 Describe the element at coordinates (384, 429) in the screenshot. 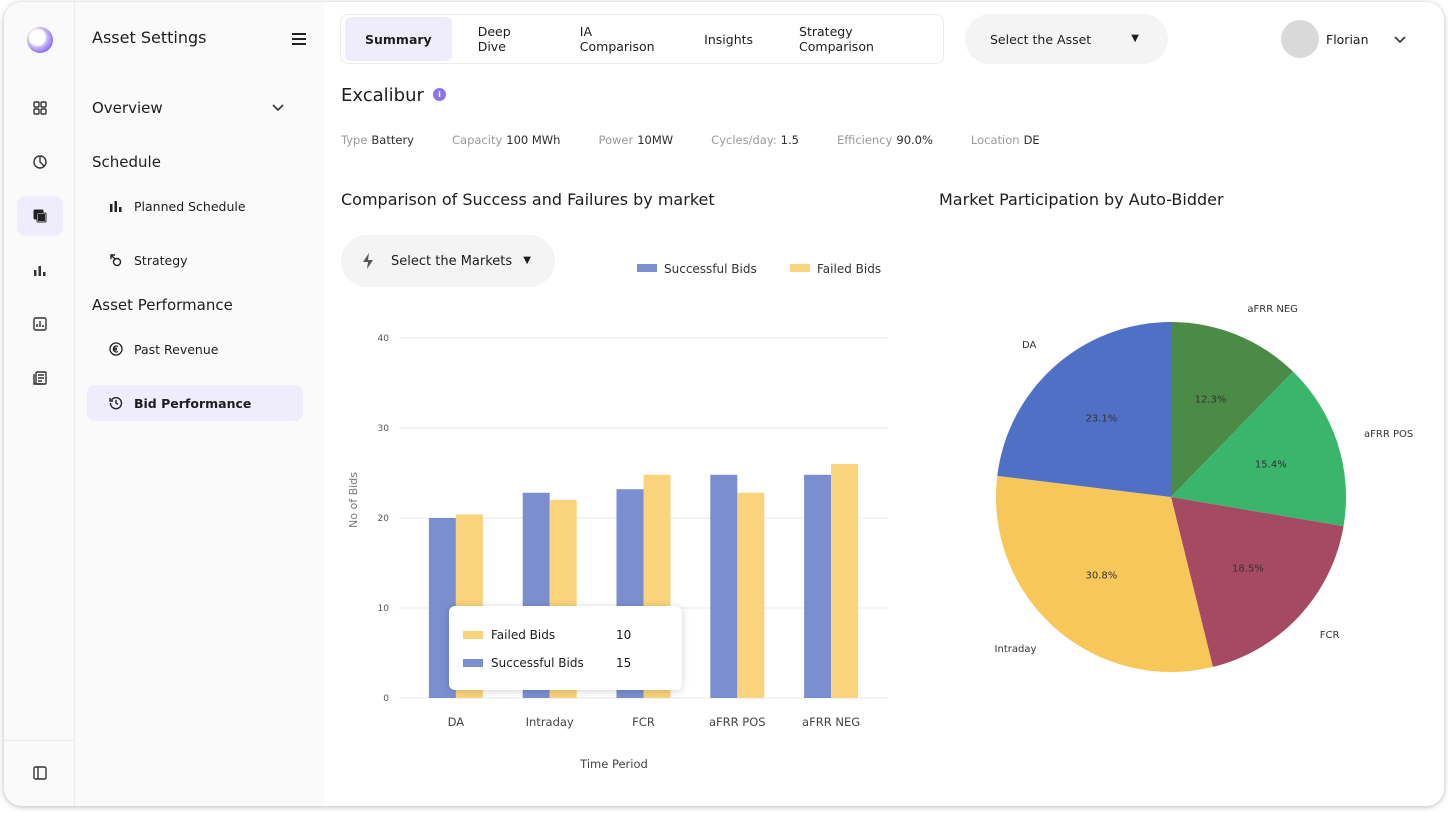

I see `y-tick-label: 30` at that location.